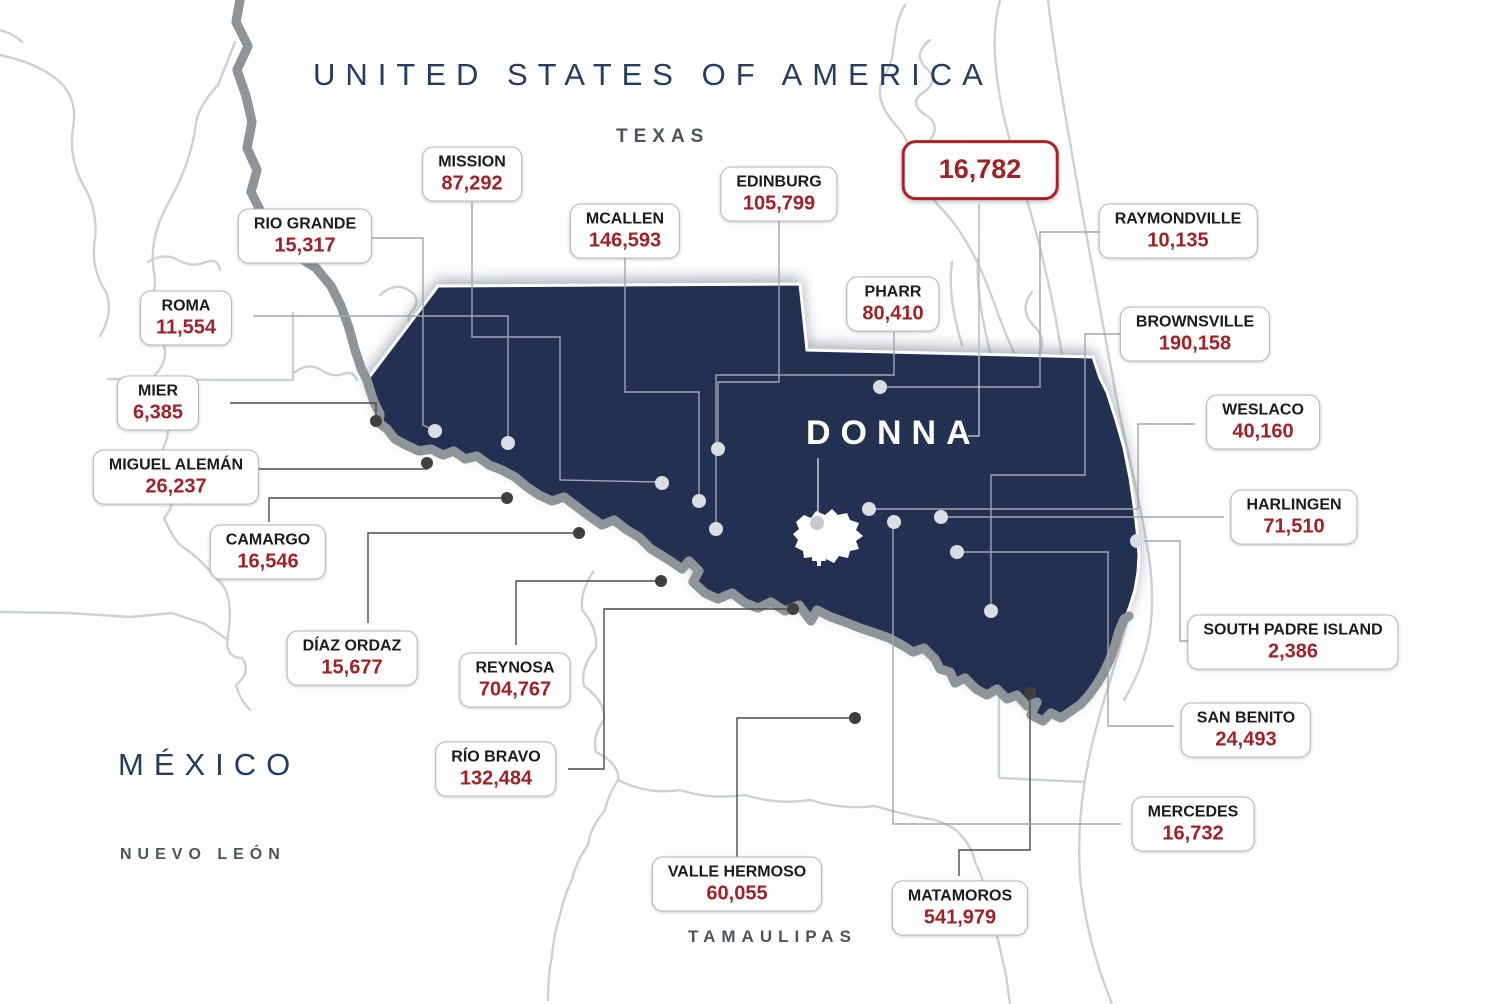 This screenshot has height=1004, width=1500. What do you see at coordinates (1263, 422) in the screenshot?
I see `city-label-weslaco: WESLACO 40,160` at bounding box center [1263, 422].